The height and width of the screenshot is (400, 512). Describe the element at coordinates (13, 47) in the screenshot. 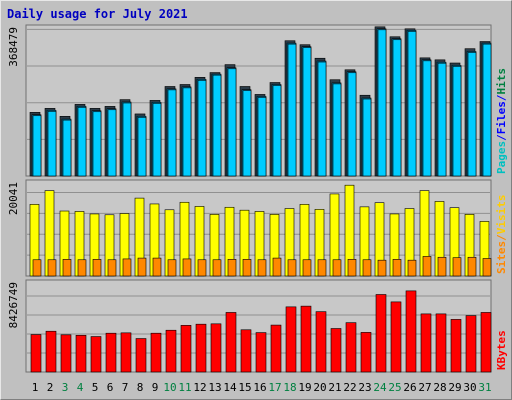

I see `y-max-label: 368479` at that location.